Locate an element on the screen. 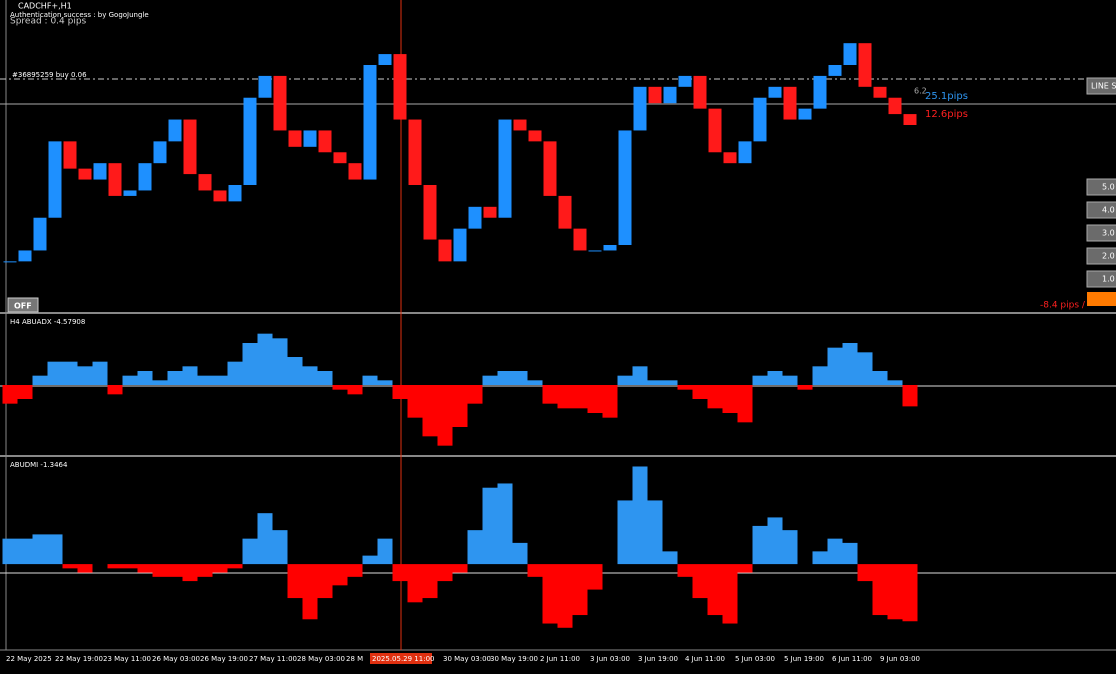 Image resolution: width=1116 pixels, height=674 pixels. time-label: 26 May 19:00 is located at coordinates (224, 659).